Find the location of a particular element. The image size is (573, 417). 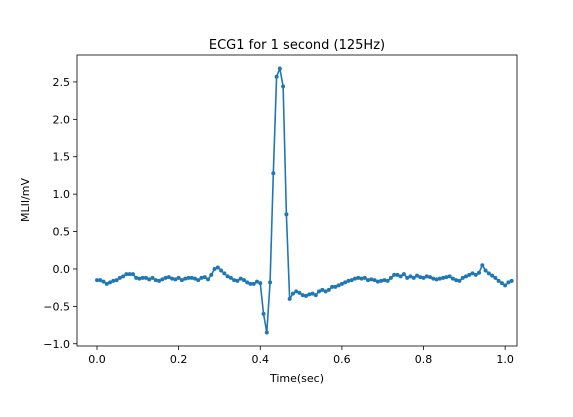

x-axis-label: Time(sec) is located at coordinates (296, 378).